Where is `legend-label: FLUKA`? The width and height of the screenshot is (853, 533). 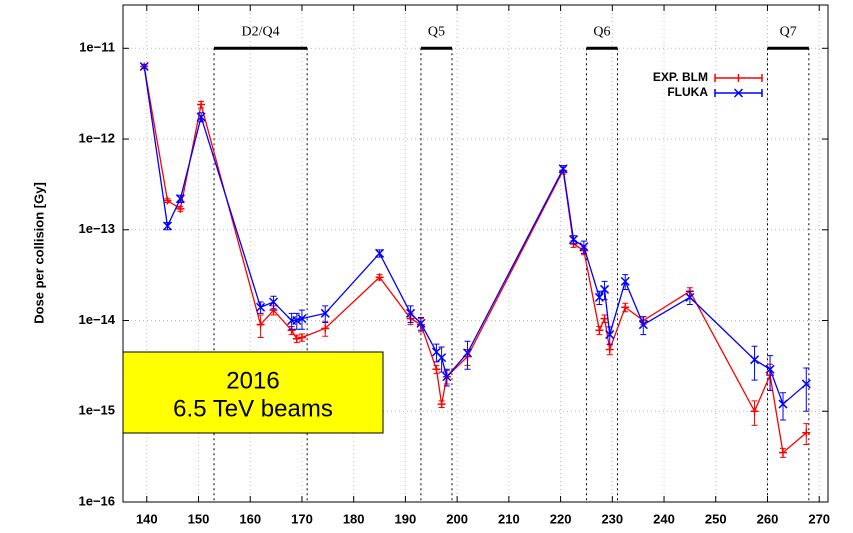
legend-label: FLUKA is located at coordinates (687, 92).